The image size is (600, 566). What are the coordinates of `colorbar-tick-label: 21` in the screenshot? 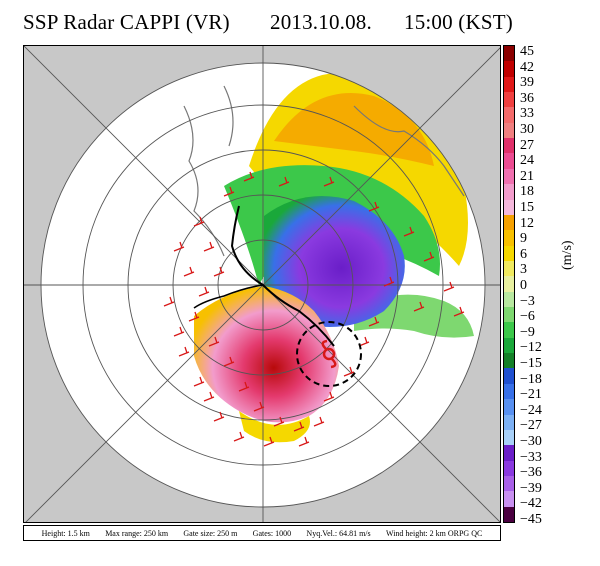 It's located at (527, 176).